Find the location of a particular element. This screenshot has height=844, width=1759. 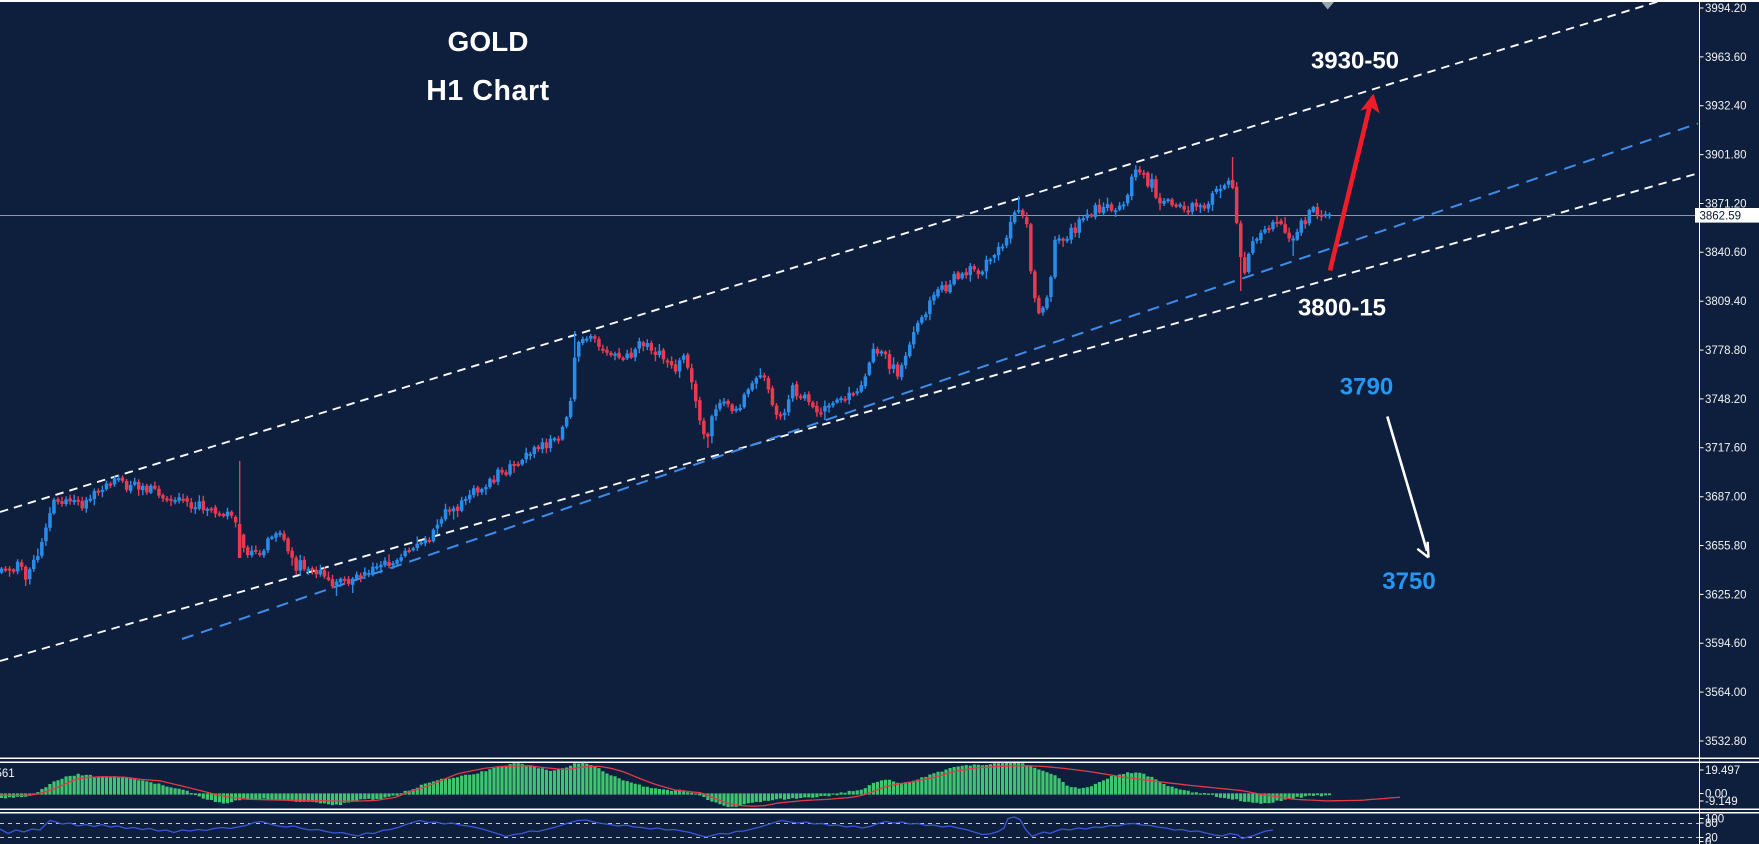

svg-text: 3994.20 is located at coordinates (1726, 9).